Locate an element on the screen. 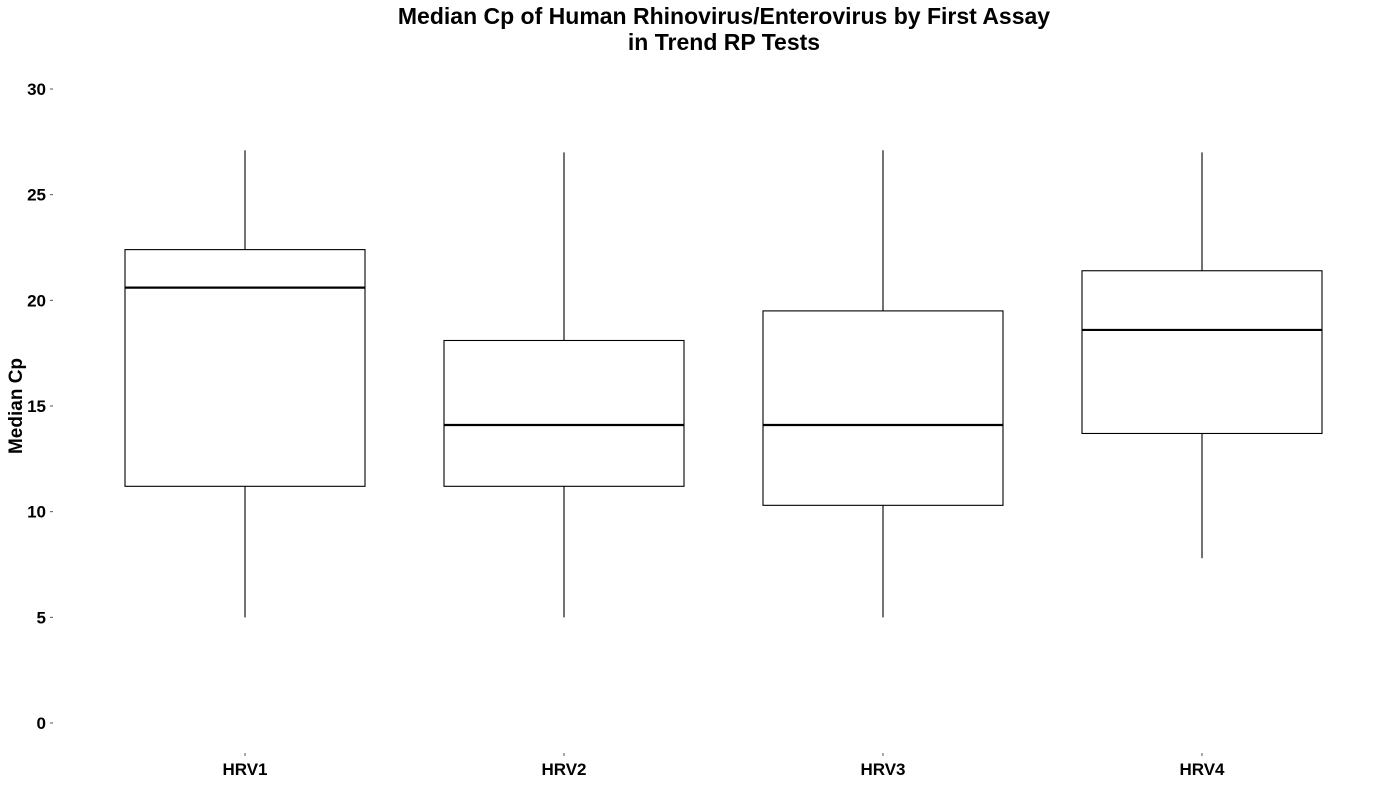 The width and height of the screenshot is (1400, 800). y-axis: 0 5 10 15 20 25 30 is located at coordinates (40, 406).